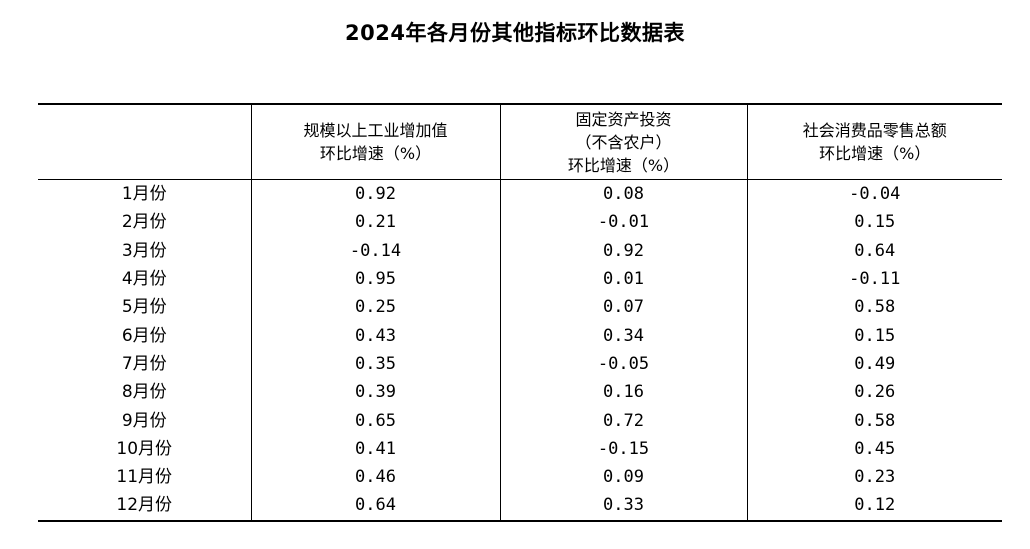 This screenshot has height=549, width=1030. I want to click on cell-retail: -0.04, so click(875, 194).